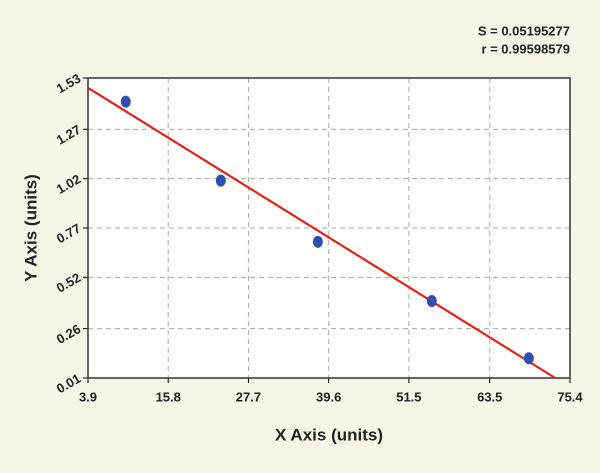 The image size is (600, 473). I want to click on x-tick-label: 75.4, so click(570, 396).